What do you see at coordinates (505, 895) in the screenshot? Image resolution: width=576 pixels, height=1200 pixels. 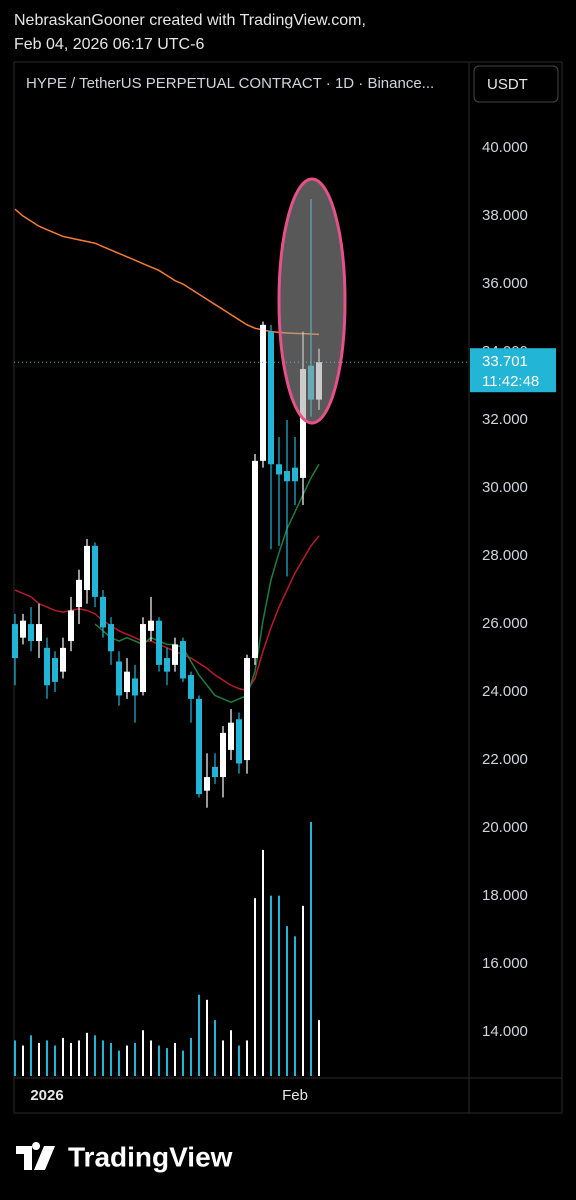 I see `y-tick-label: 18.000` at bounding box center [505, 895].